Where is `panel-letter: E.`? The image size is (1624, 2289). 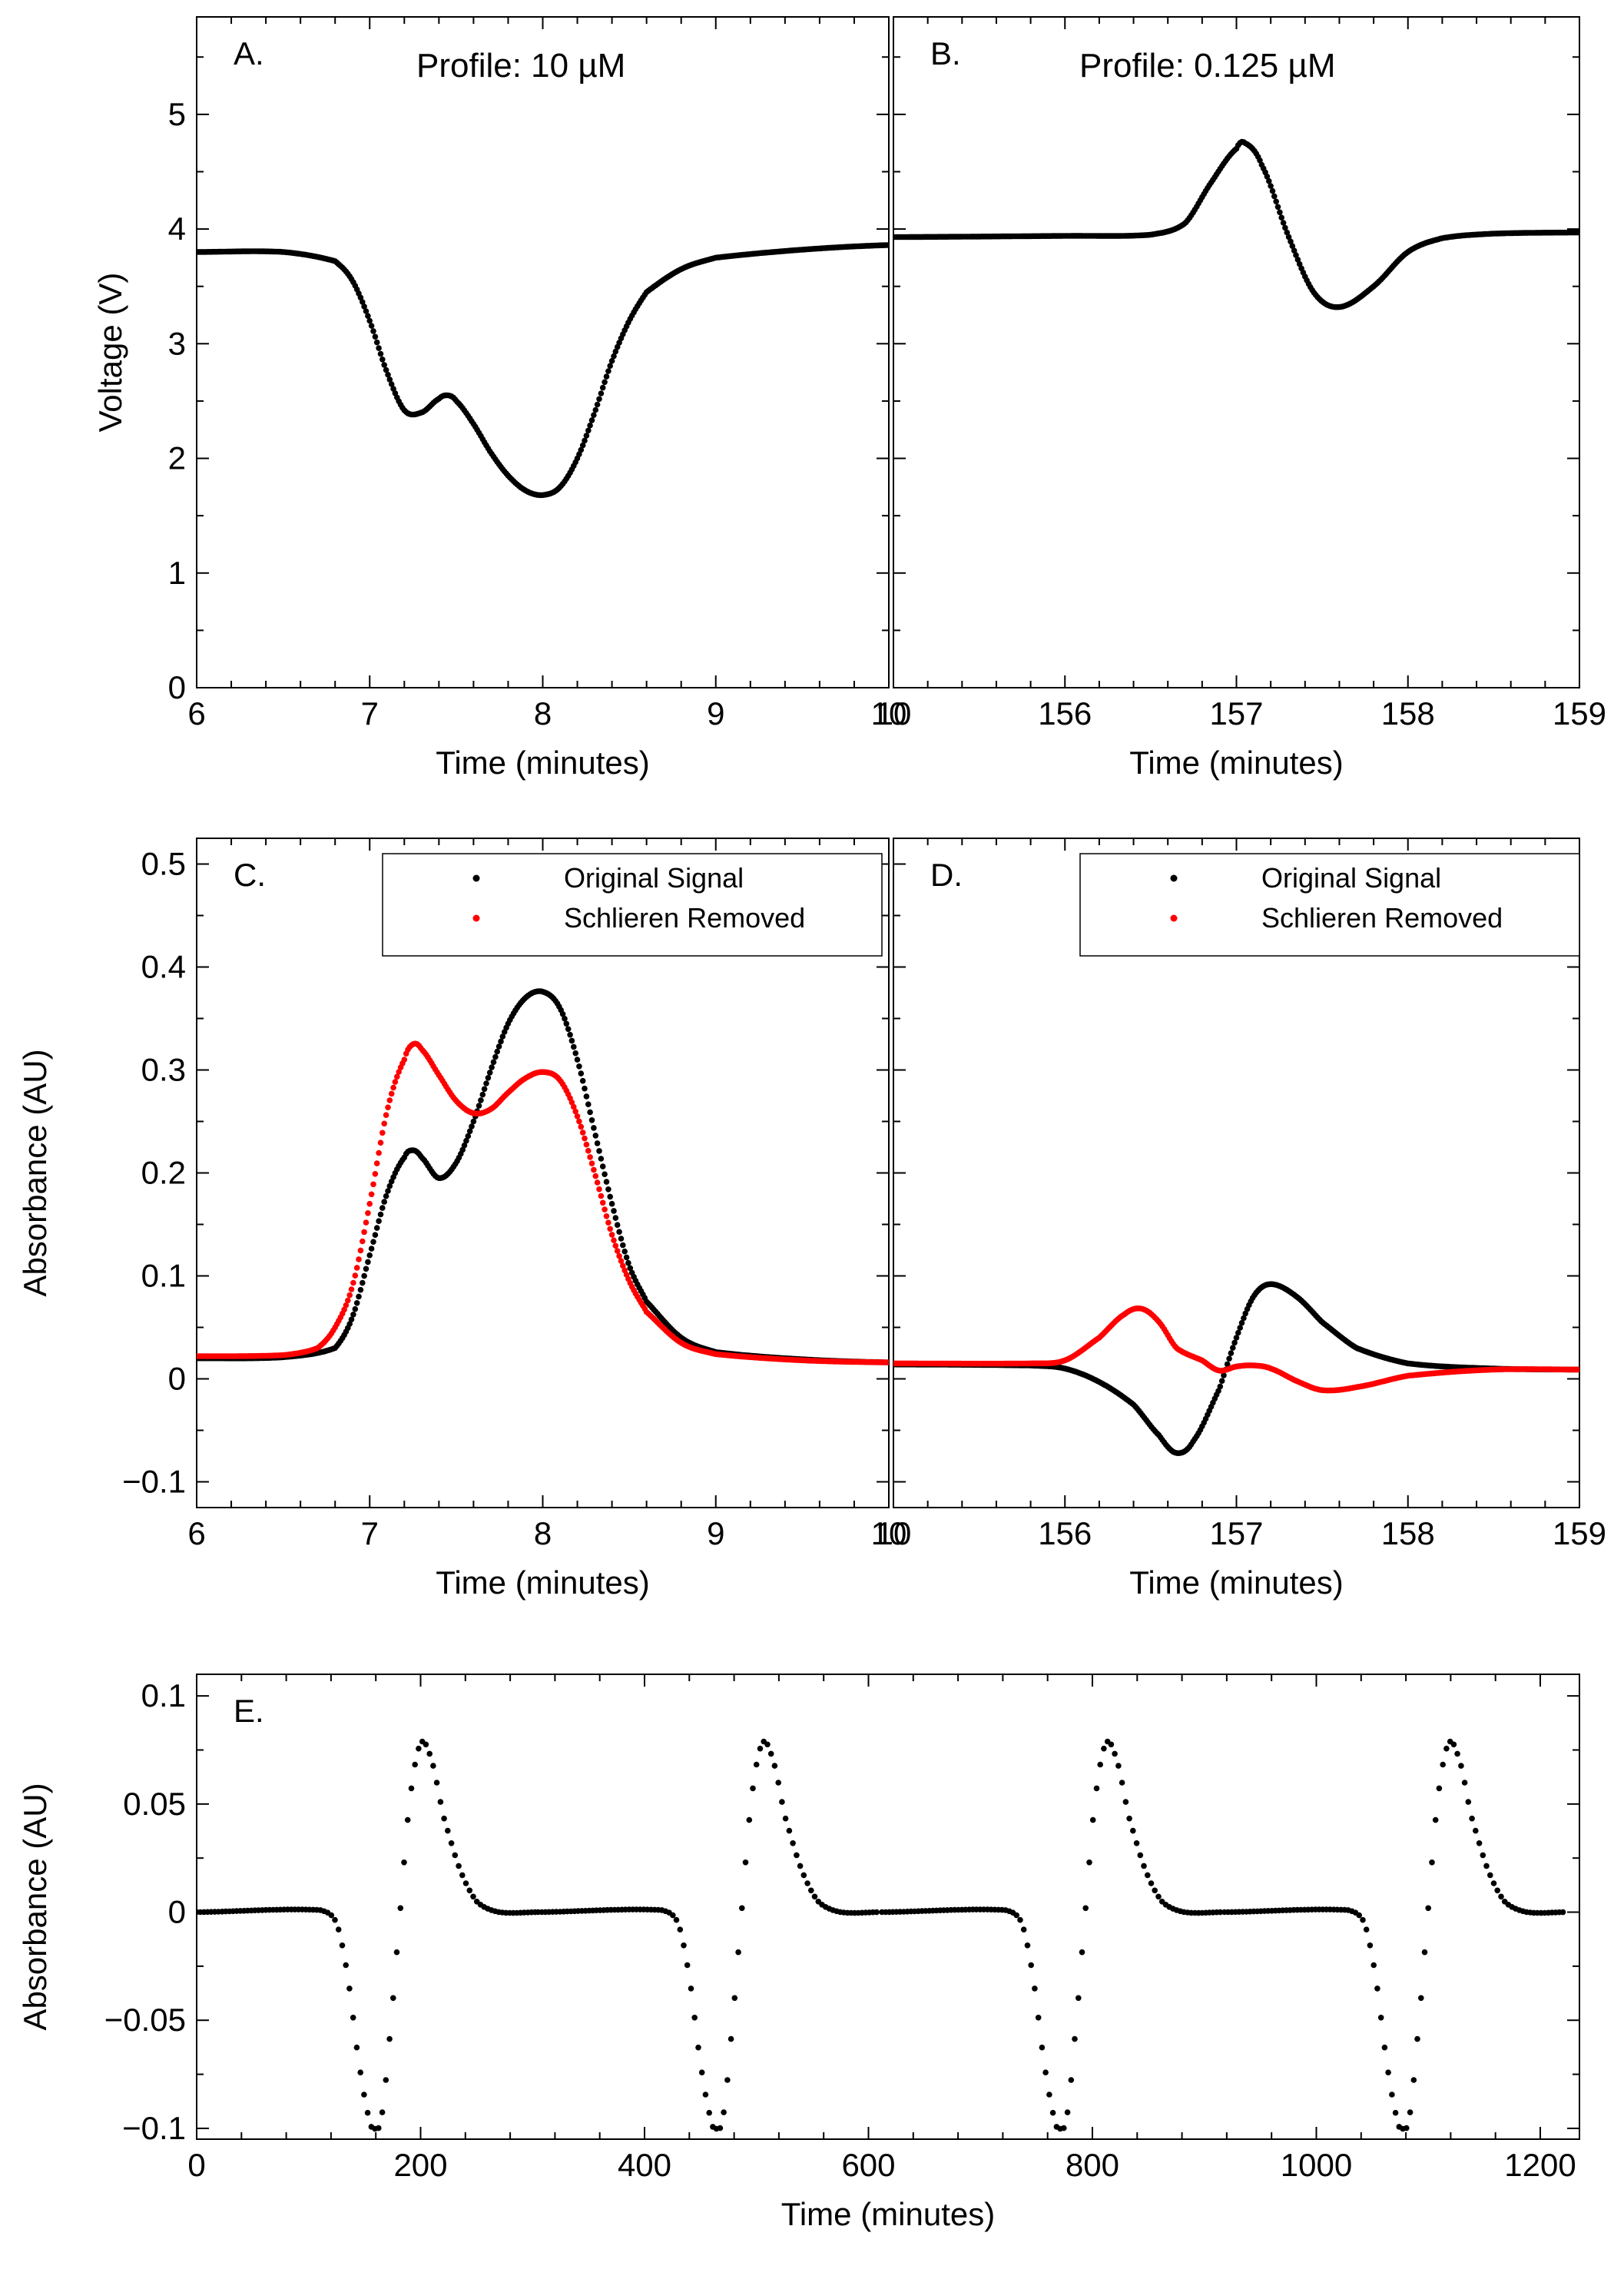 panel-letter: E. is located at coordinates (249, 1711).